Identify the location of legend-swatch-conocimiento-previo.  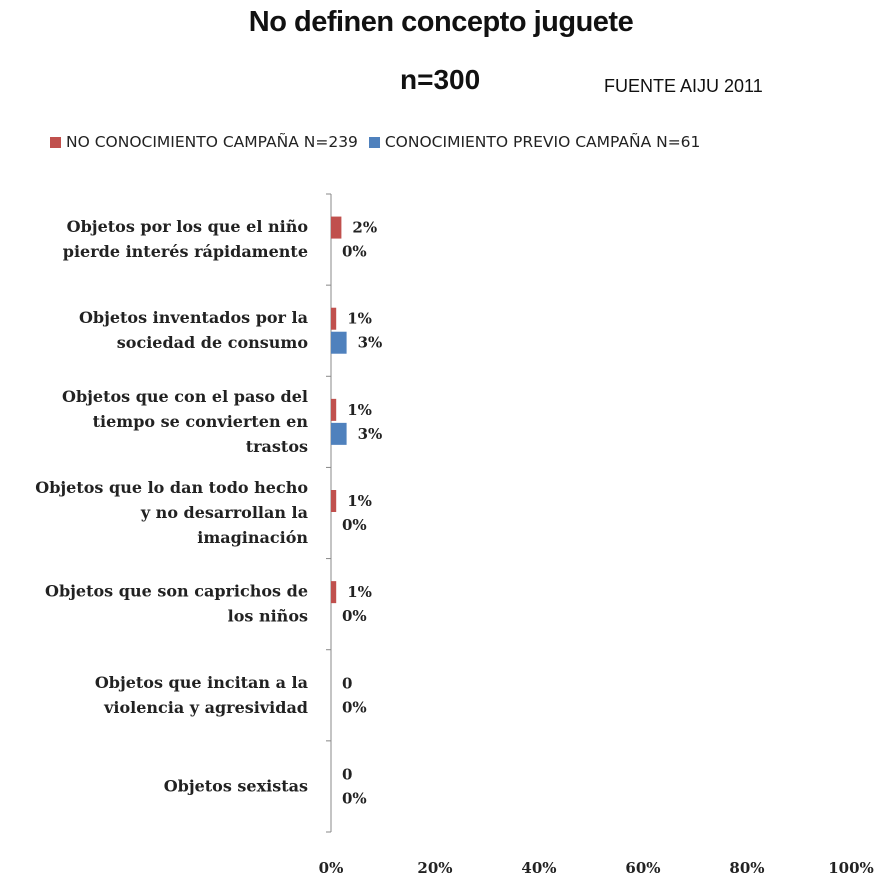
(374, 142).